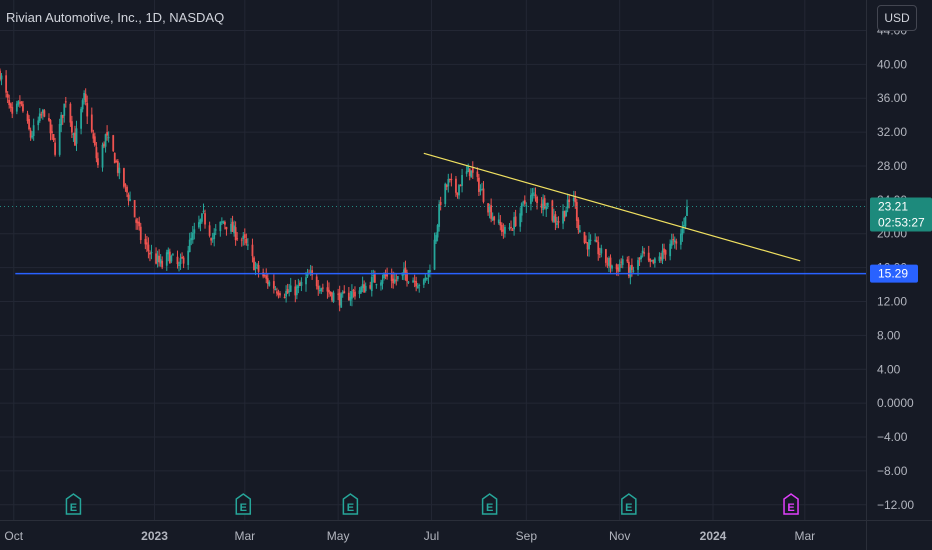  Describe the element at coordinates (431, 536) in the screenshot. I see `x-tick-label: Jul` at that location.